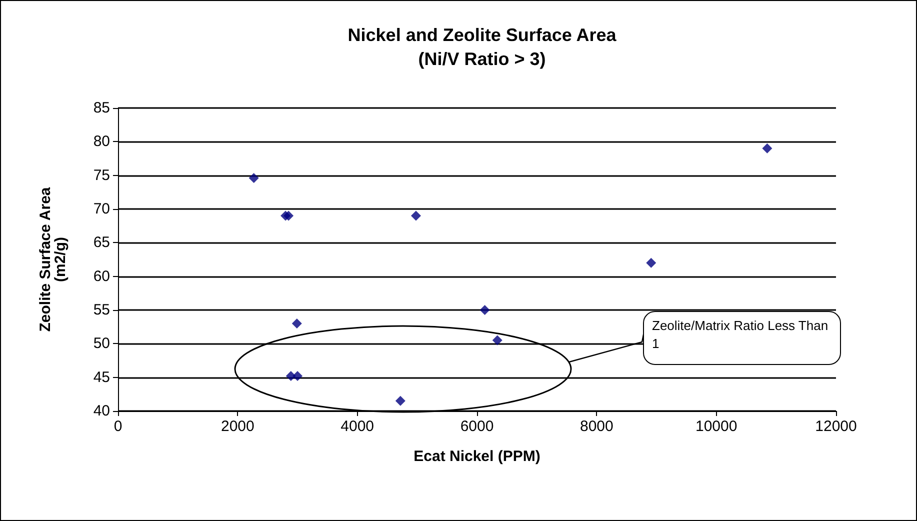 Image resolution: width=917 pixels, height=521 pixels. I want to click on chart-subtitle: (Ni/V Ratio > 3), so click(482, 59).